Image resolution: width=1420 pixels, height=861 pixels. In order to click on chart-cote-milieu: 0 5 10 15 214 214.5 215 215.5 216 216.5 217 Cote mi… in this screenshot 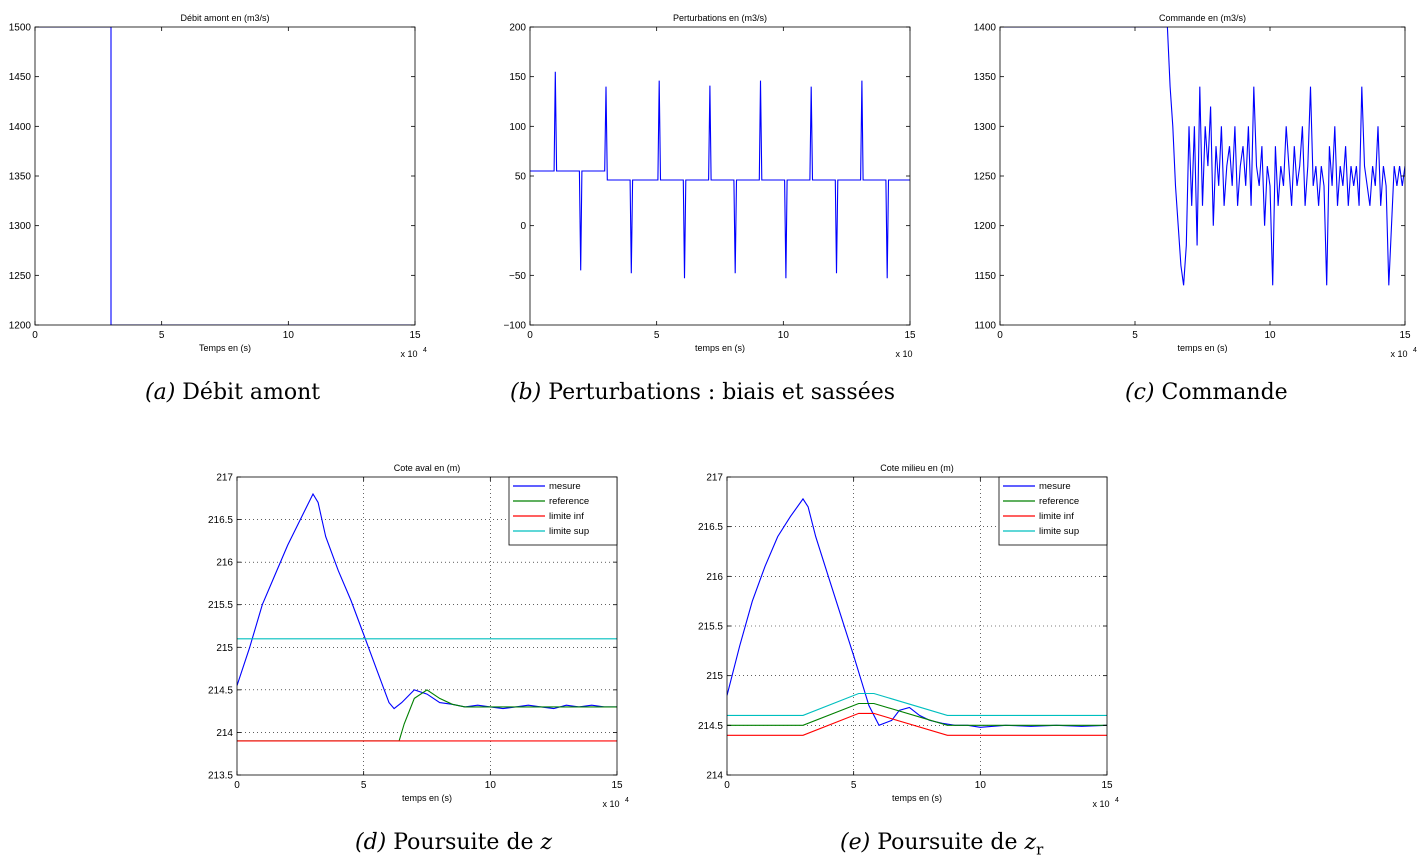, I will do `click(908, 636)`.